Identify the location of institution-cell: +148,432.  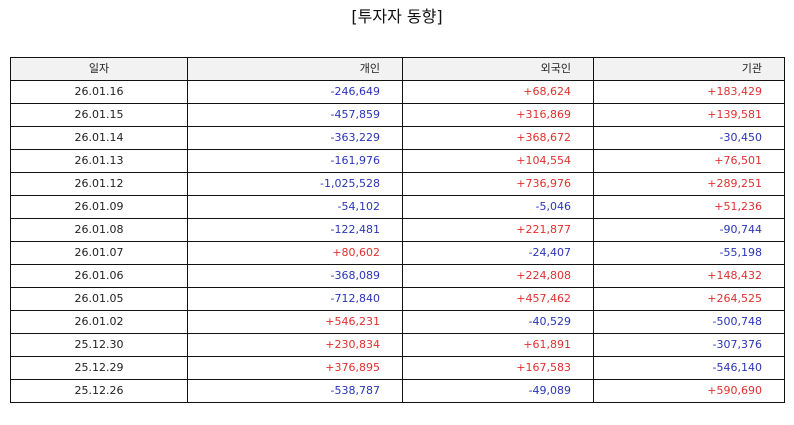
(689, 276).